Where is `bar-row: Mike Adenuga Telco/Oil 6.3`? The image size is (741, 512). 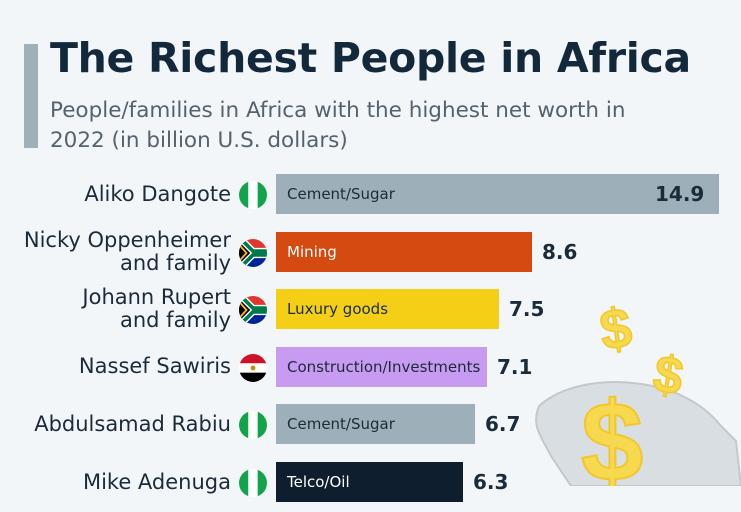
bar-row: Mike Adenuga Telco/Oil 6.3 is located at coordinates (370, 482).